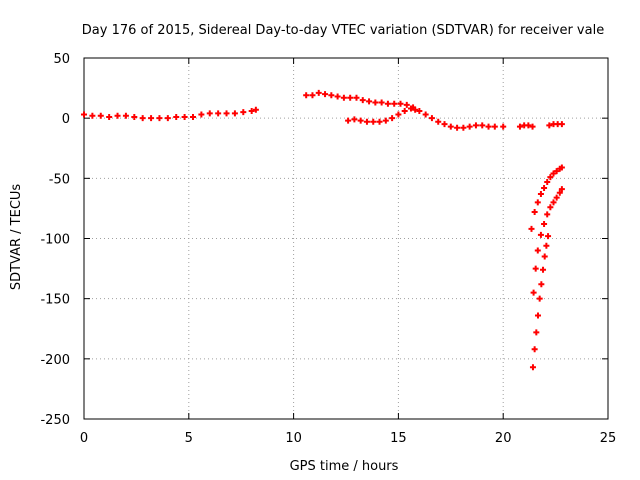 This screenshot has width=640, height=480. I want to click on x-tick-label: 15, so click(398, 438).